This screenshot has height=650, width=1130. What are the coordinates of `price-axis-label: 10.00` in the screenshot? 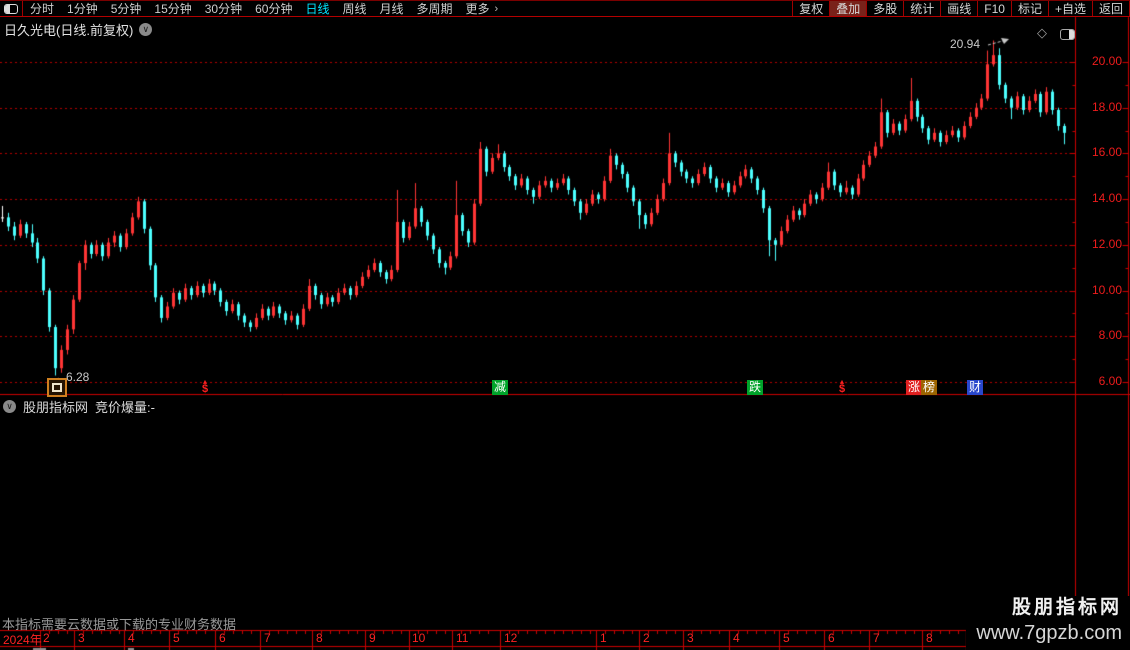 It's located at (1106, 289).